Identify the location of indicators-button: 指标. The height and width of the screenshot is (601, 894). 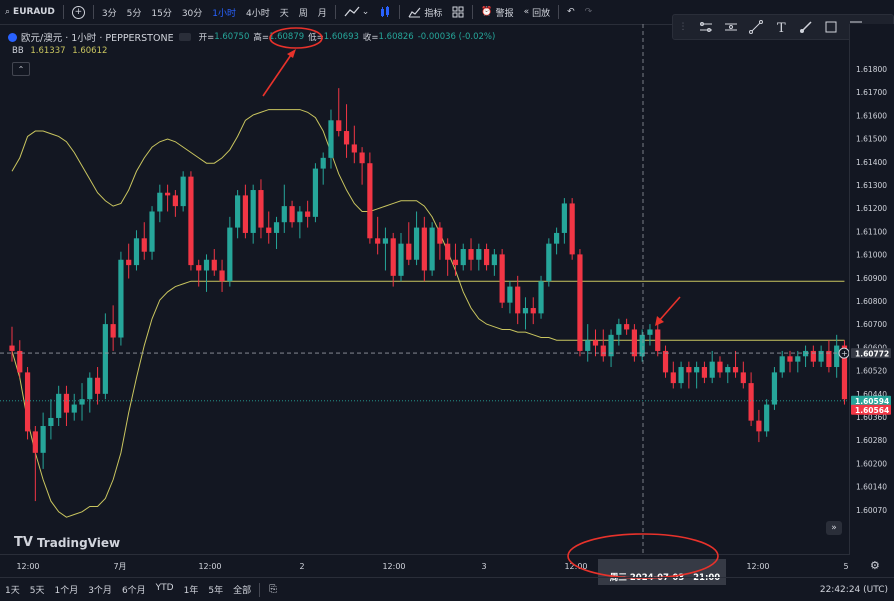
(425, 12).